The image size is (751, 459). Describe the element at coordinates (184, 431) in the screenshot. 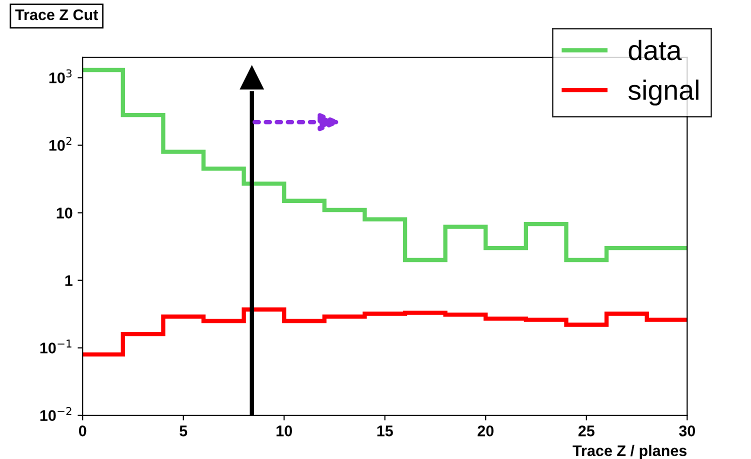

I see `x-tick-label: 5` at that location.